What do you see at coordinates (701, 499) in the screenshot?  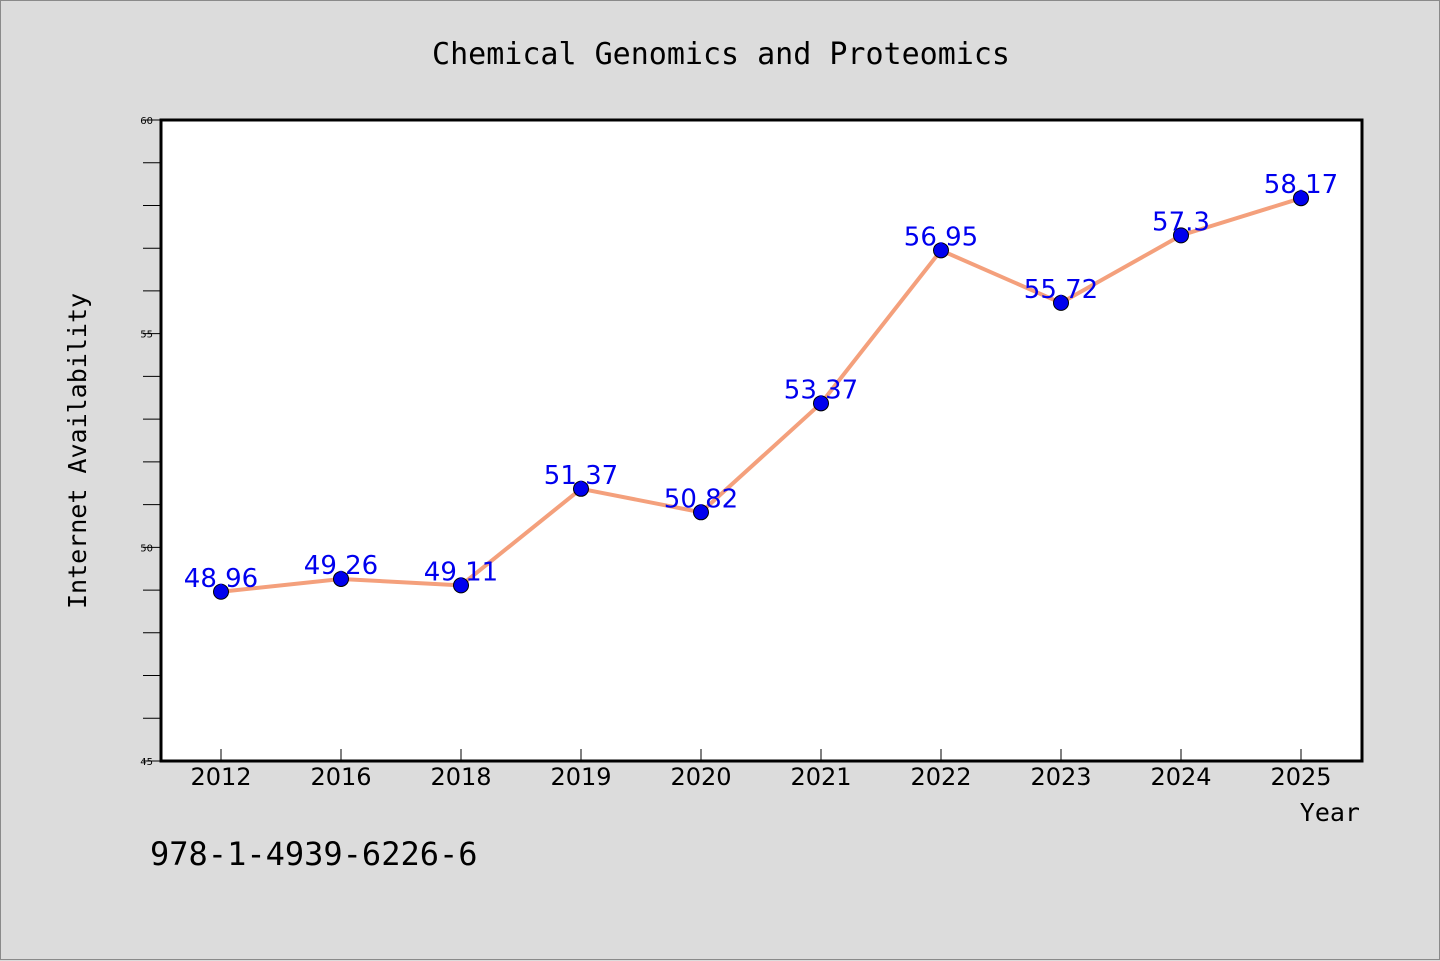 I see `data-label: 50.82` at bounding box center [701, 499].